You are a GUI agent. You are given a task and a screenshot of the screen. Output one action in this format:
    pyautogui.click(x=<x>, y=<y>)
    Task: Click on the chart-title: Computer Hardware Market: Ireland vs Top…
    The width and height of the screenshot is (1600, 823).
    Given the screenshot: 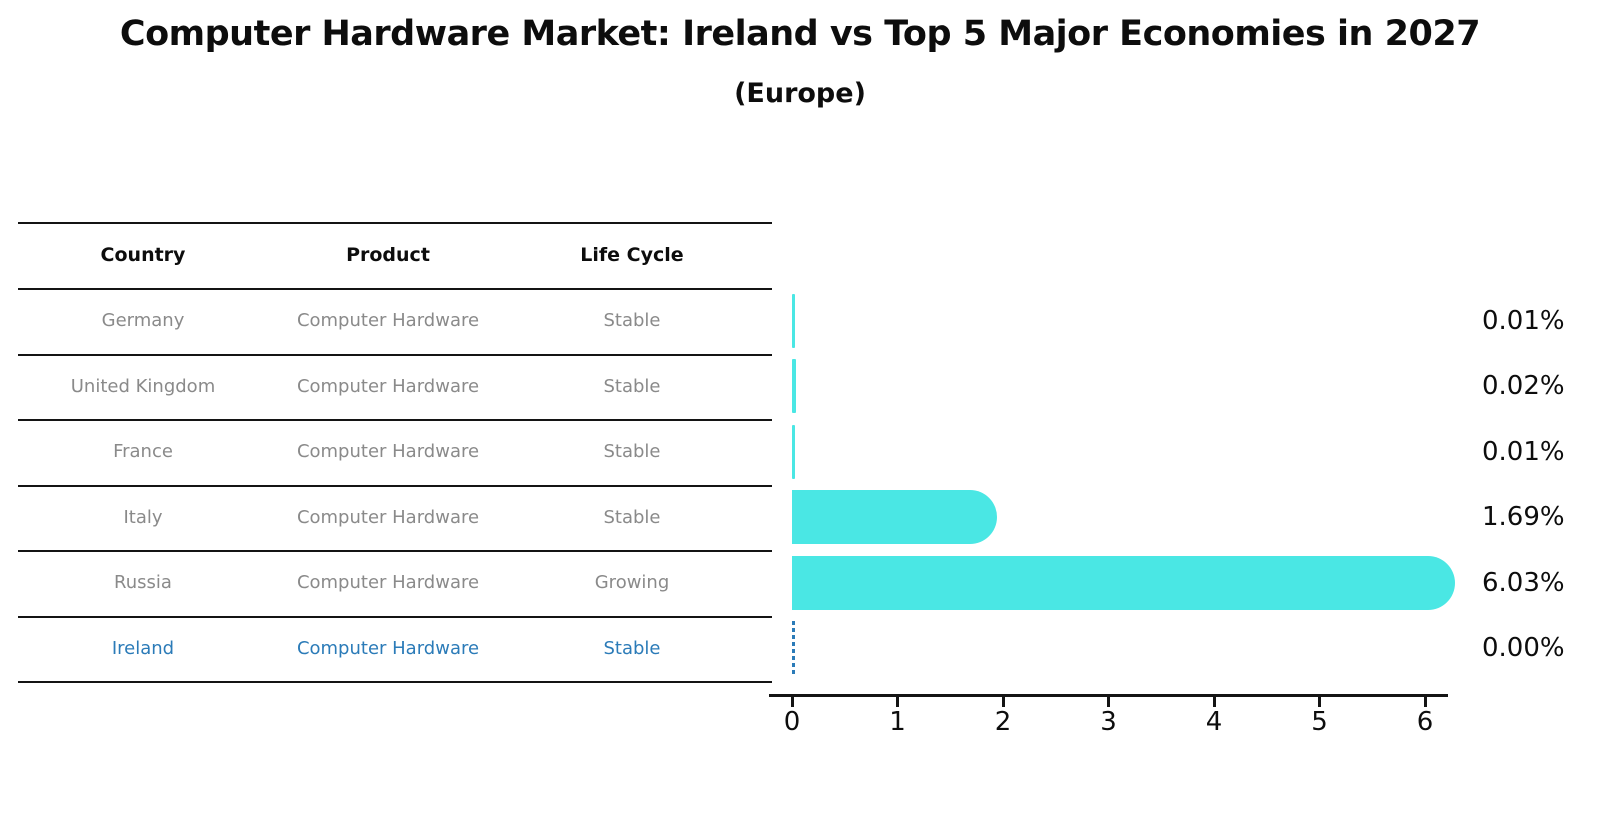 What is the action you would take?
    pyautogui.click(x=800, y=34)
    